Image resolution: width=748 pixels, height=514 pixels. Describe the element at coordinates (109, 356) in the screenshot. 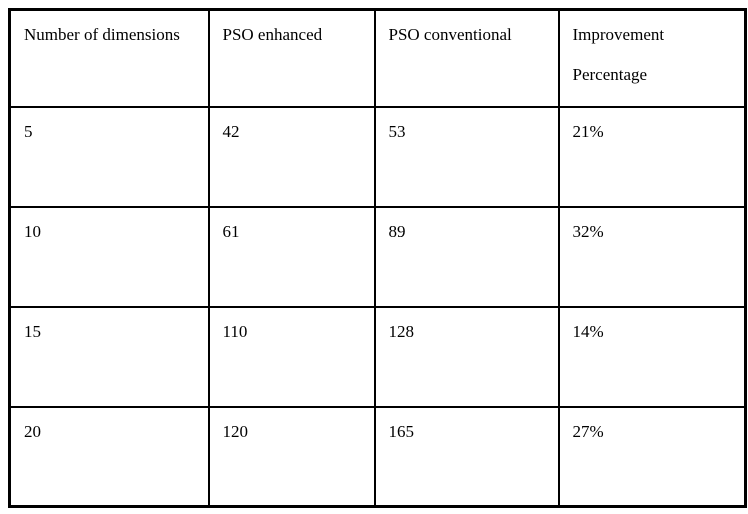

I see `table-cell: 15` at that location.